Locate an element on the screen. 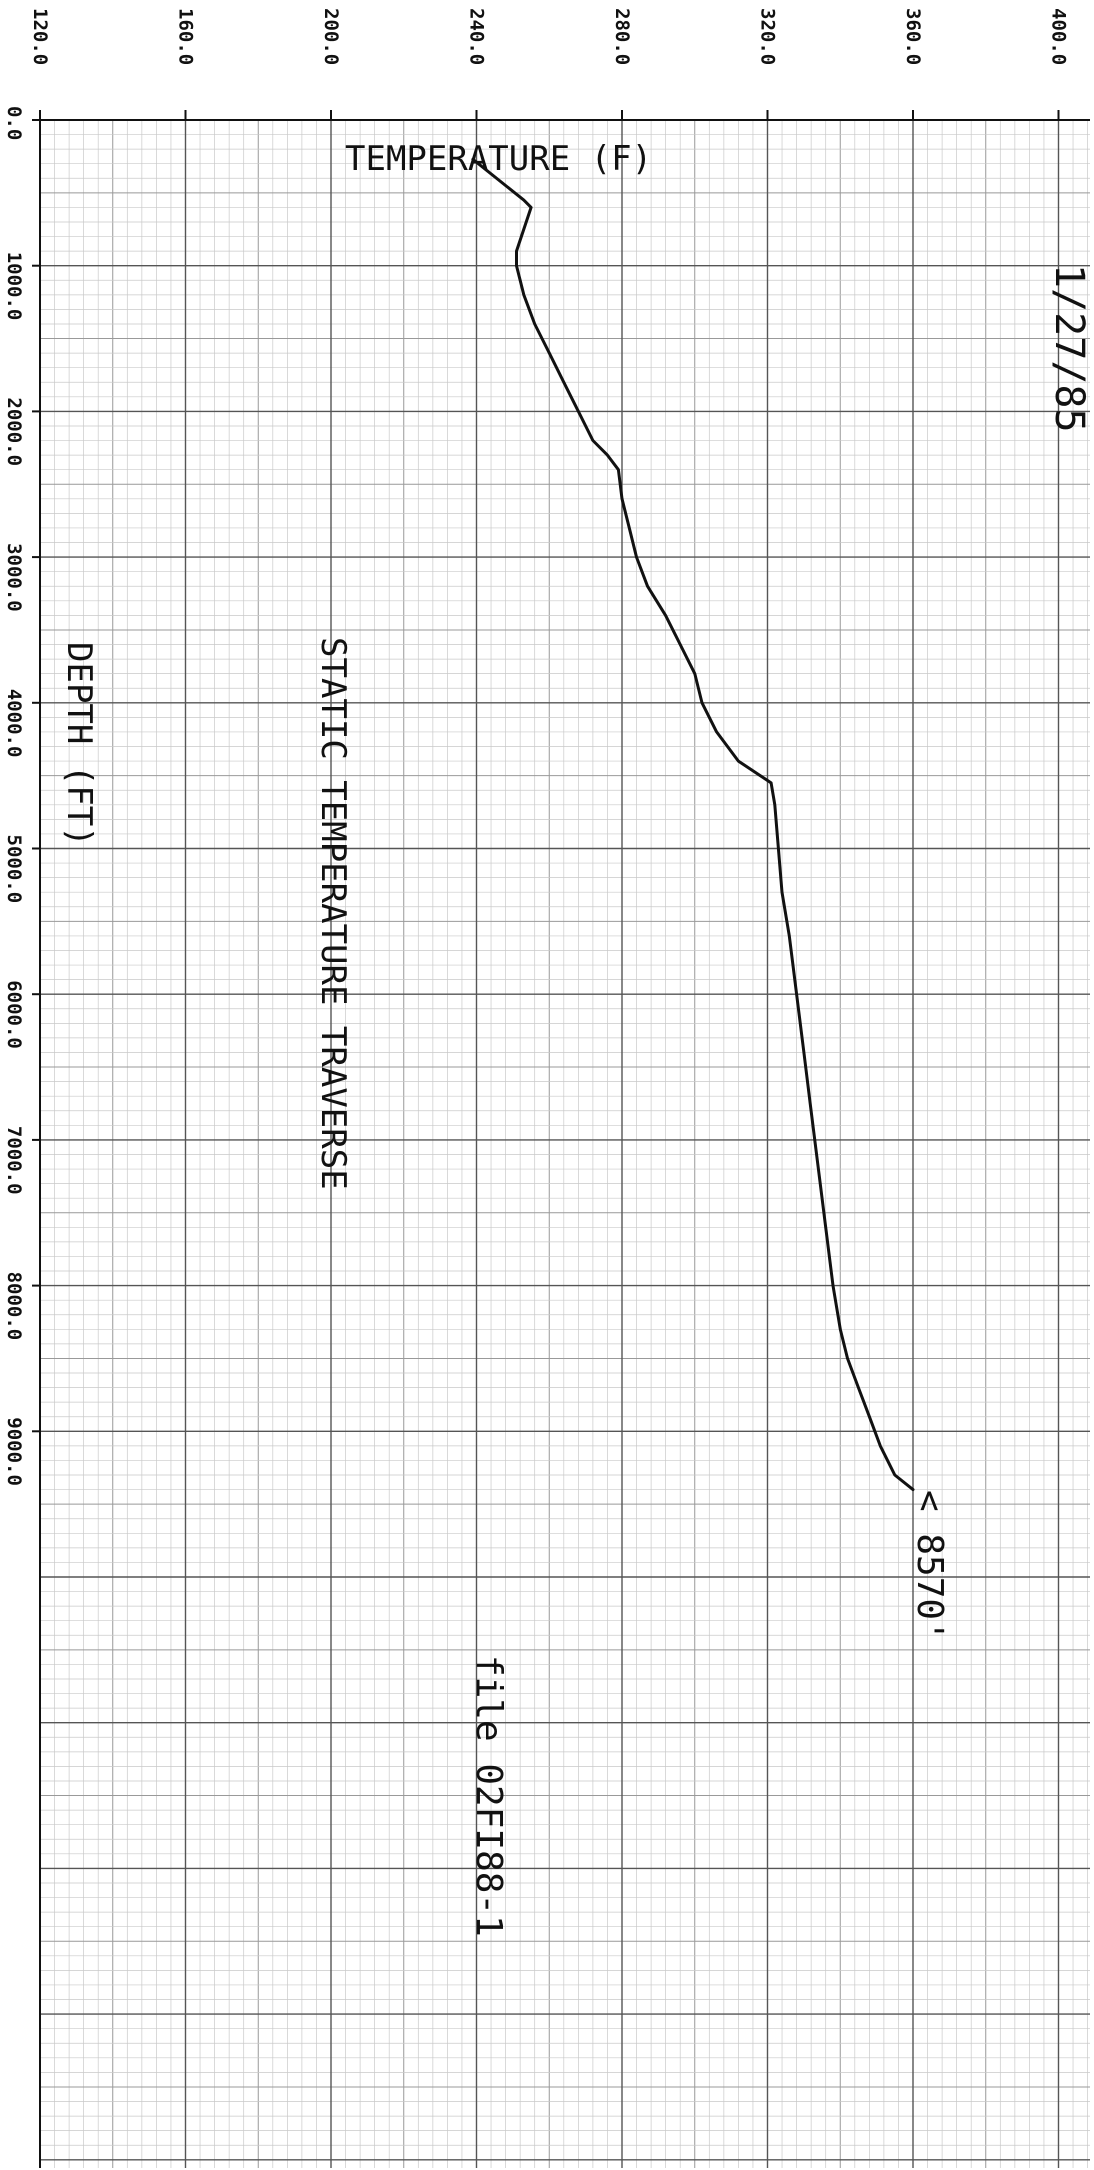  temperature-tick-label: 280.0 is located at coordinates (622, 36).